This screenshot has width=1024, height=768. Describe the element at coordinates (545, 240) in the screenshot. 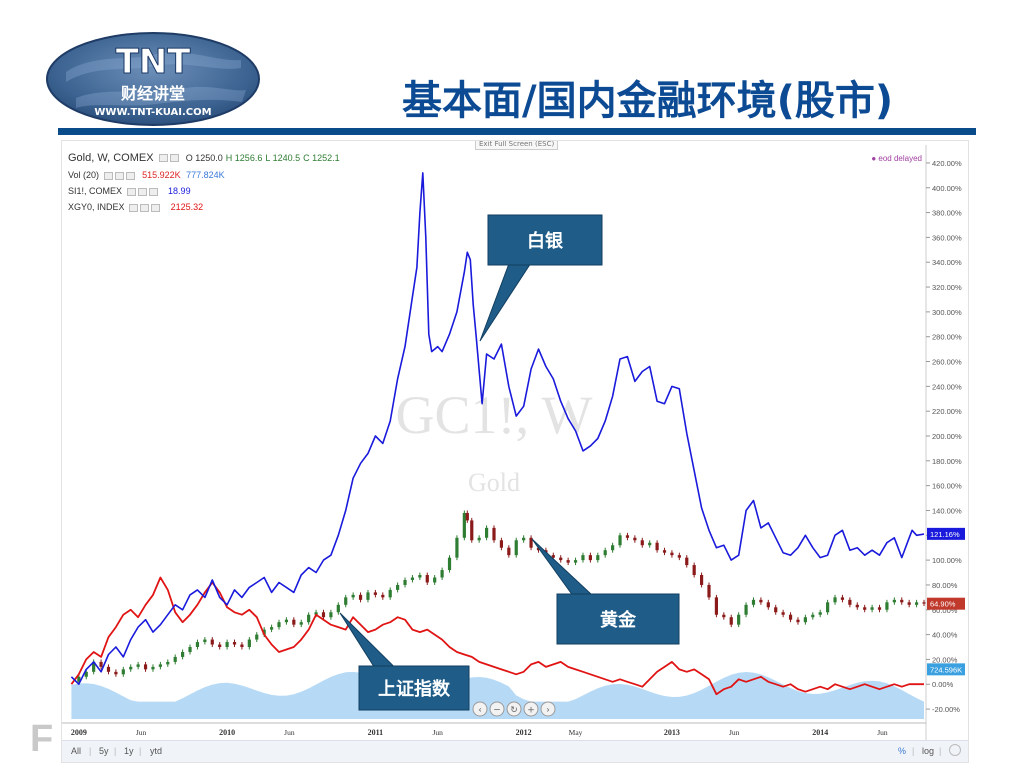

I see `callout-silver-box` at that location.